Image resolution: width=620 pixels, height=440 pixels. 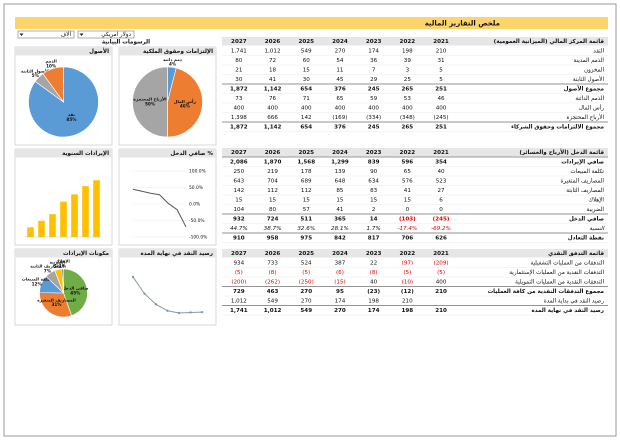 What do you see at coordinates (340, 128) in the screenshot?
I see `cell: 376` at bounding box center [340, 128].